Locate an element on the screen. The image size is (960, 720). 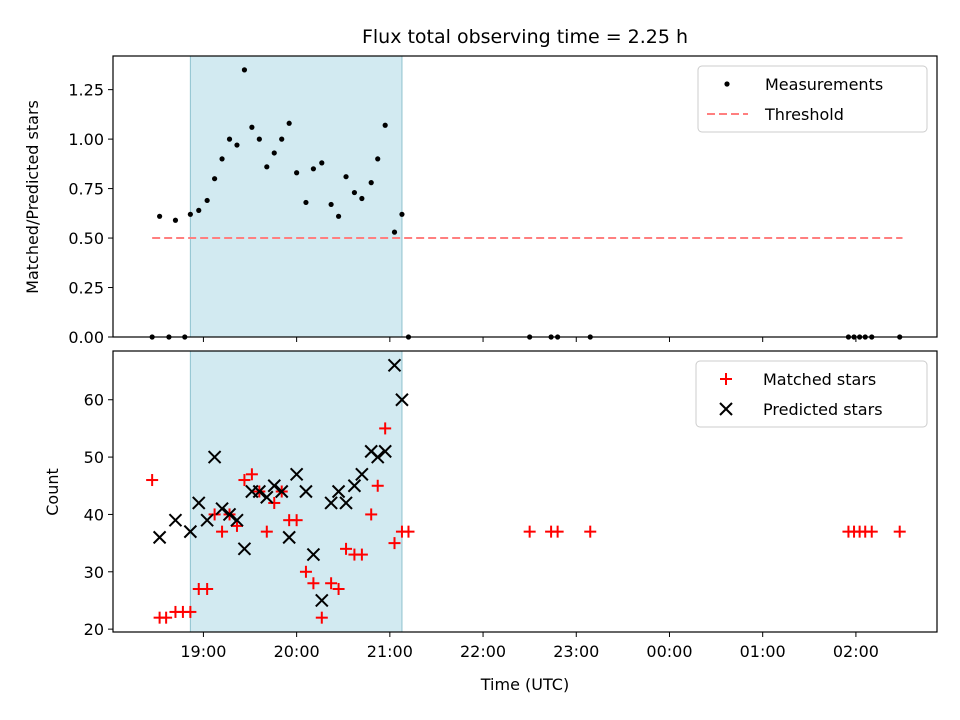
x-tick-label: 02:00 is located at coordinates (856, 651).